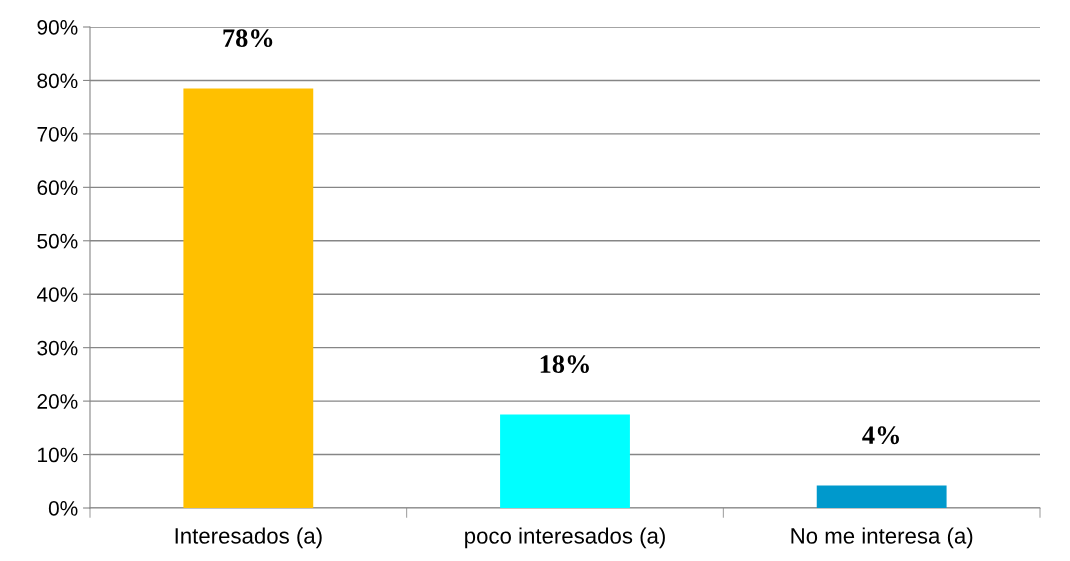 The height and width of the screenshot is (561, 1070). Describe the element at coordinates (57, 241) in the screenshot. I see `y-tick-label: 50%` at that location.